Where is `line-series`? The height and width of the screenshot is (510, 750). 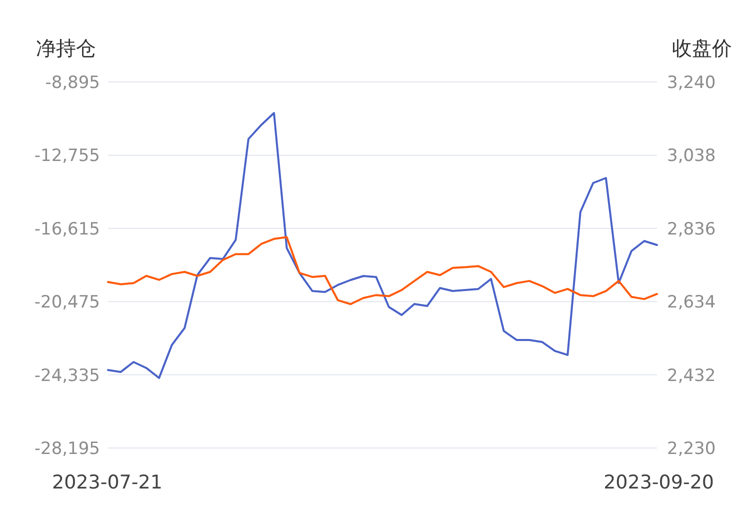 line-series is located at coordinates (382, 271).